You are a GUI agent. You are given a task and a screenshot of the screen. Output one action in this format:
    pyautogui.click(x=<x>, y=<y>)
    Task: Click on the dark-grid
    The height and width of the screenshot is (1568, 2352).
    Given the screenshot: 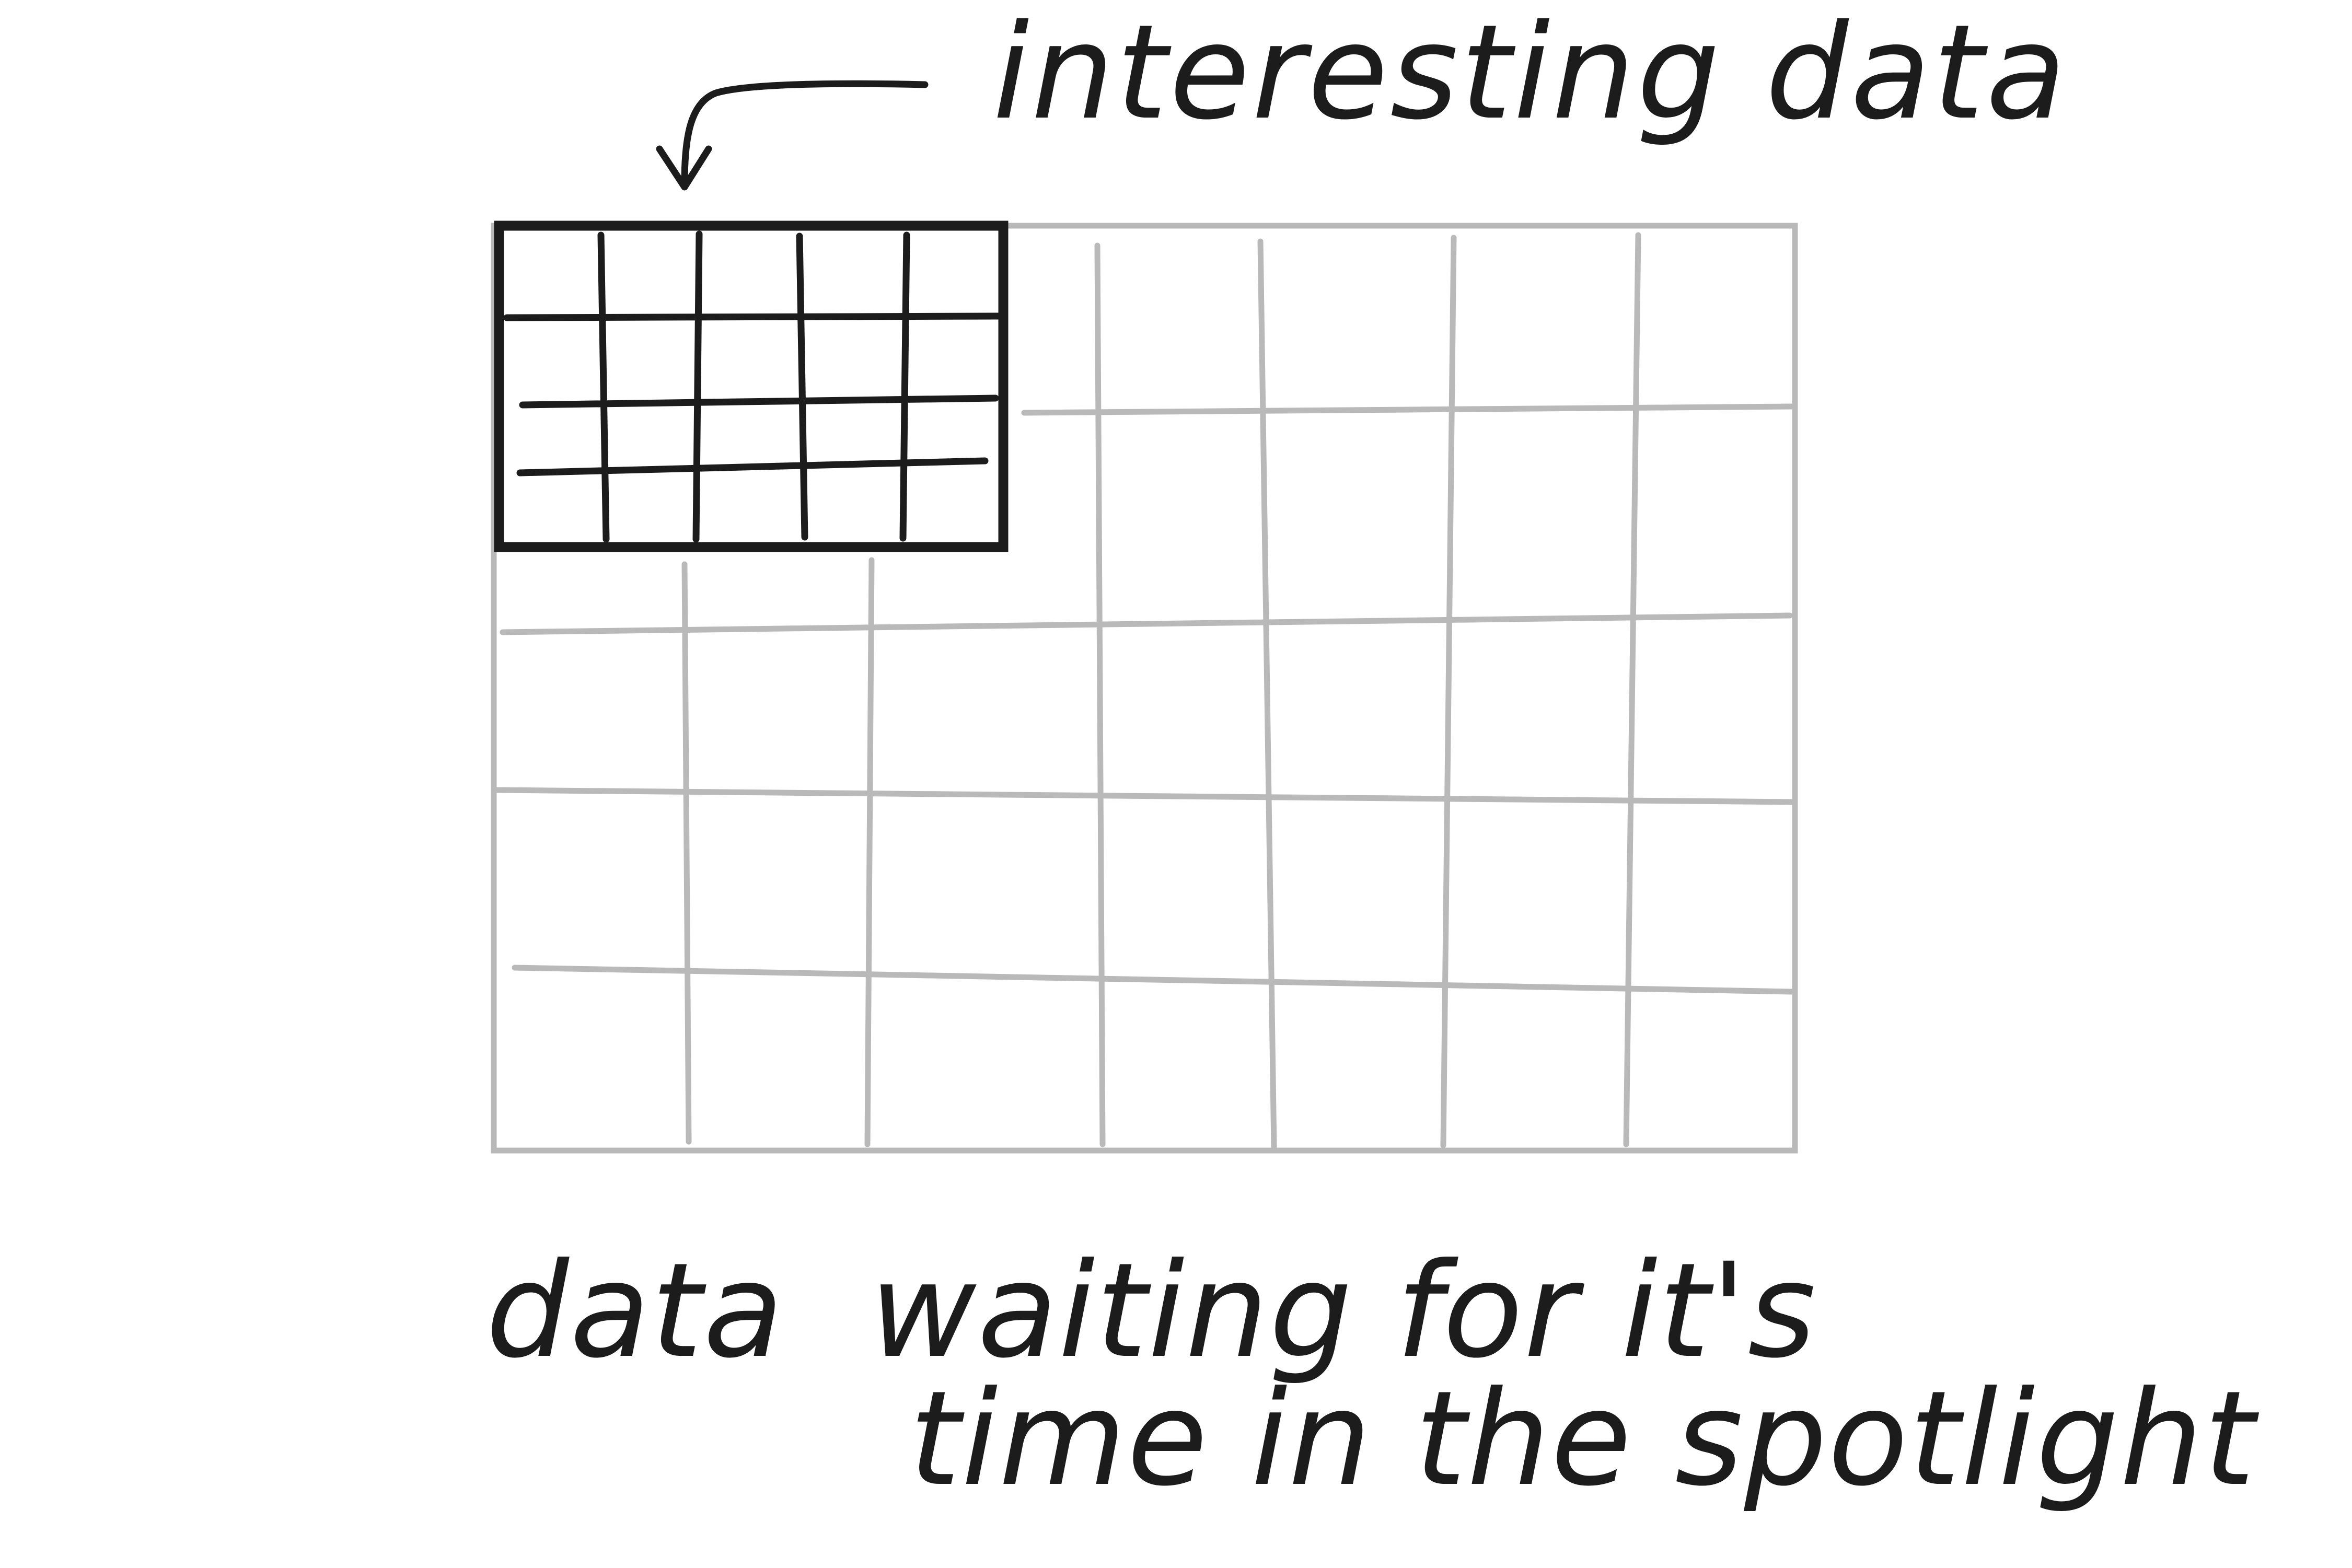 What is the action you would take?
    pyautogui.click(x=751, y=386)
    